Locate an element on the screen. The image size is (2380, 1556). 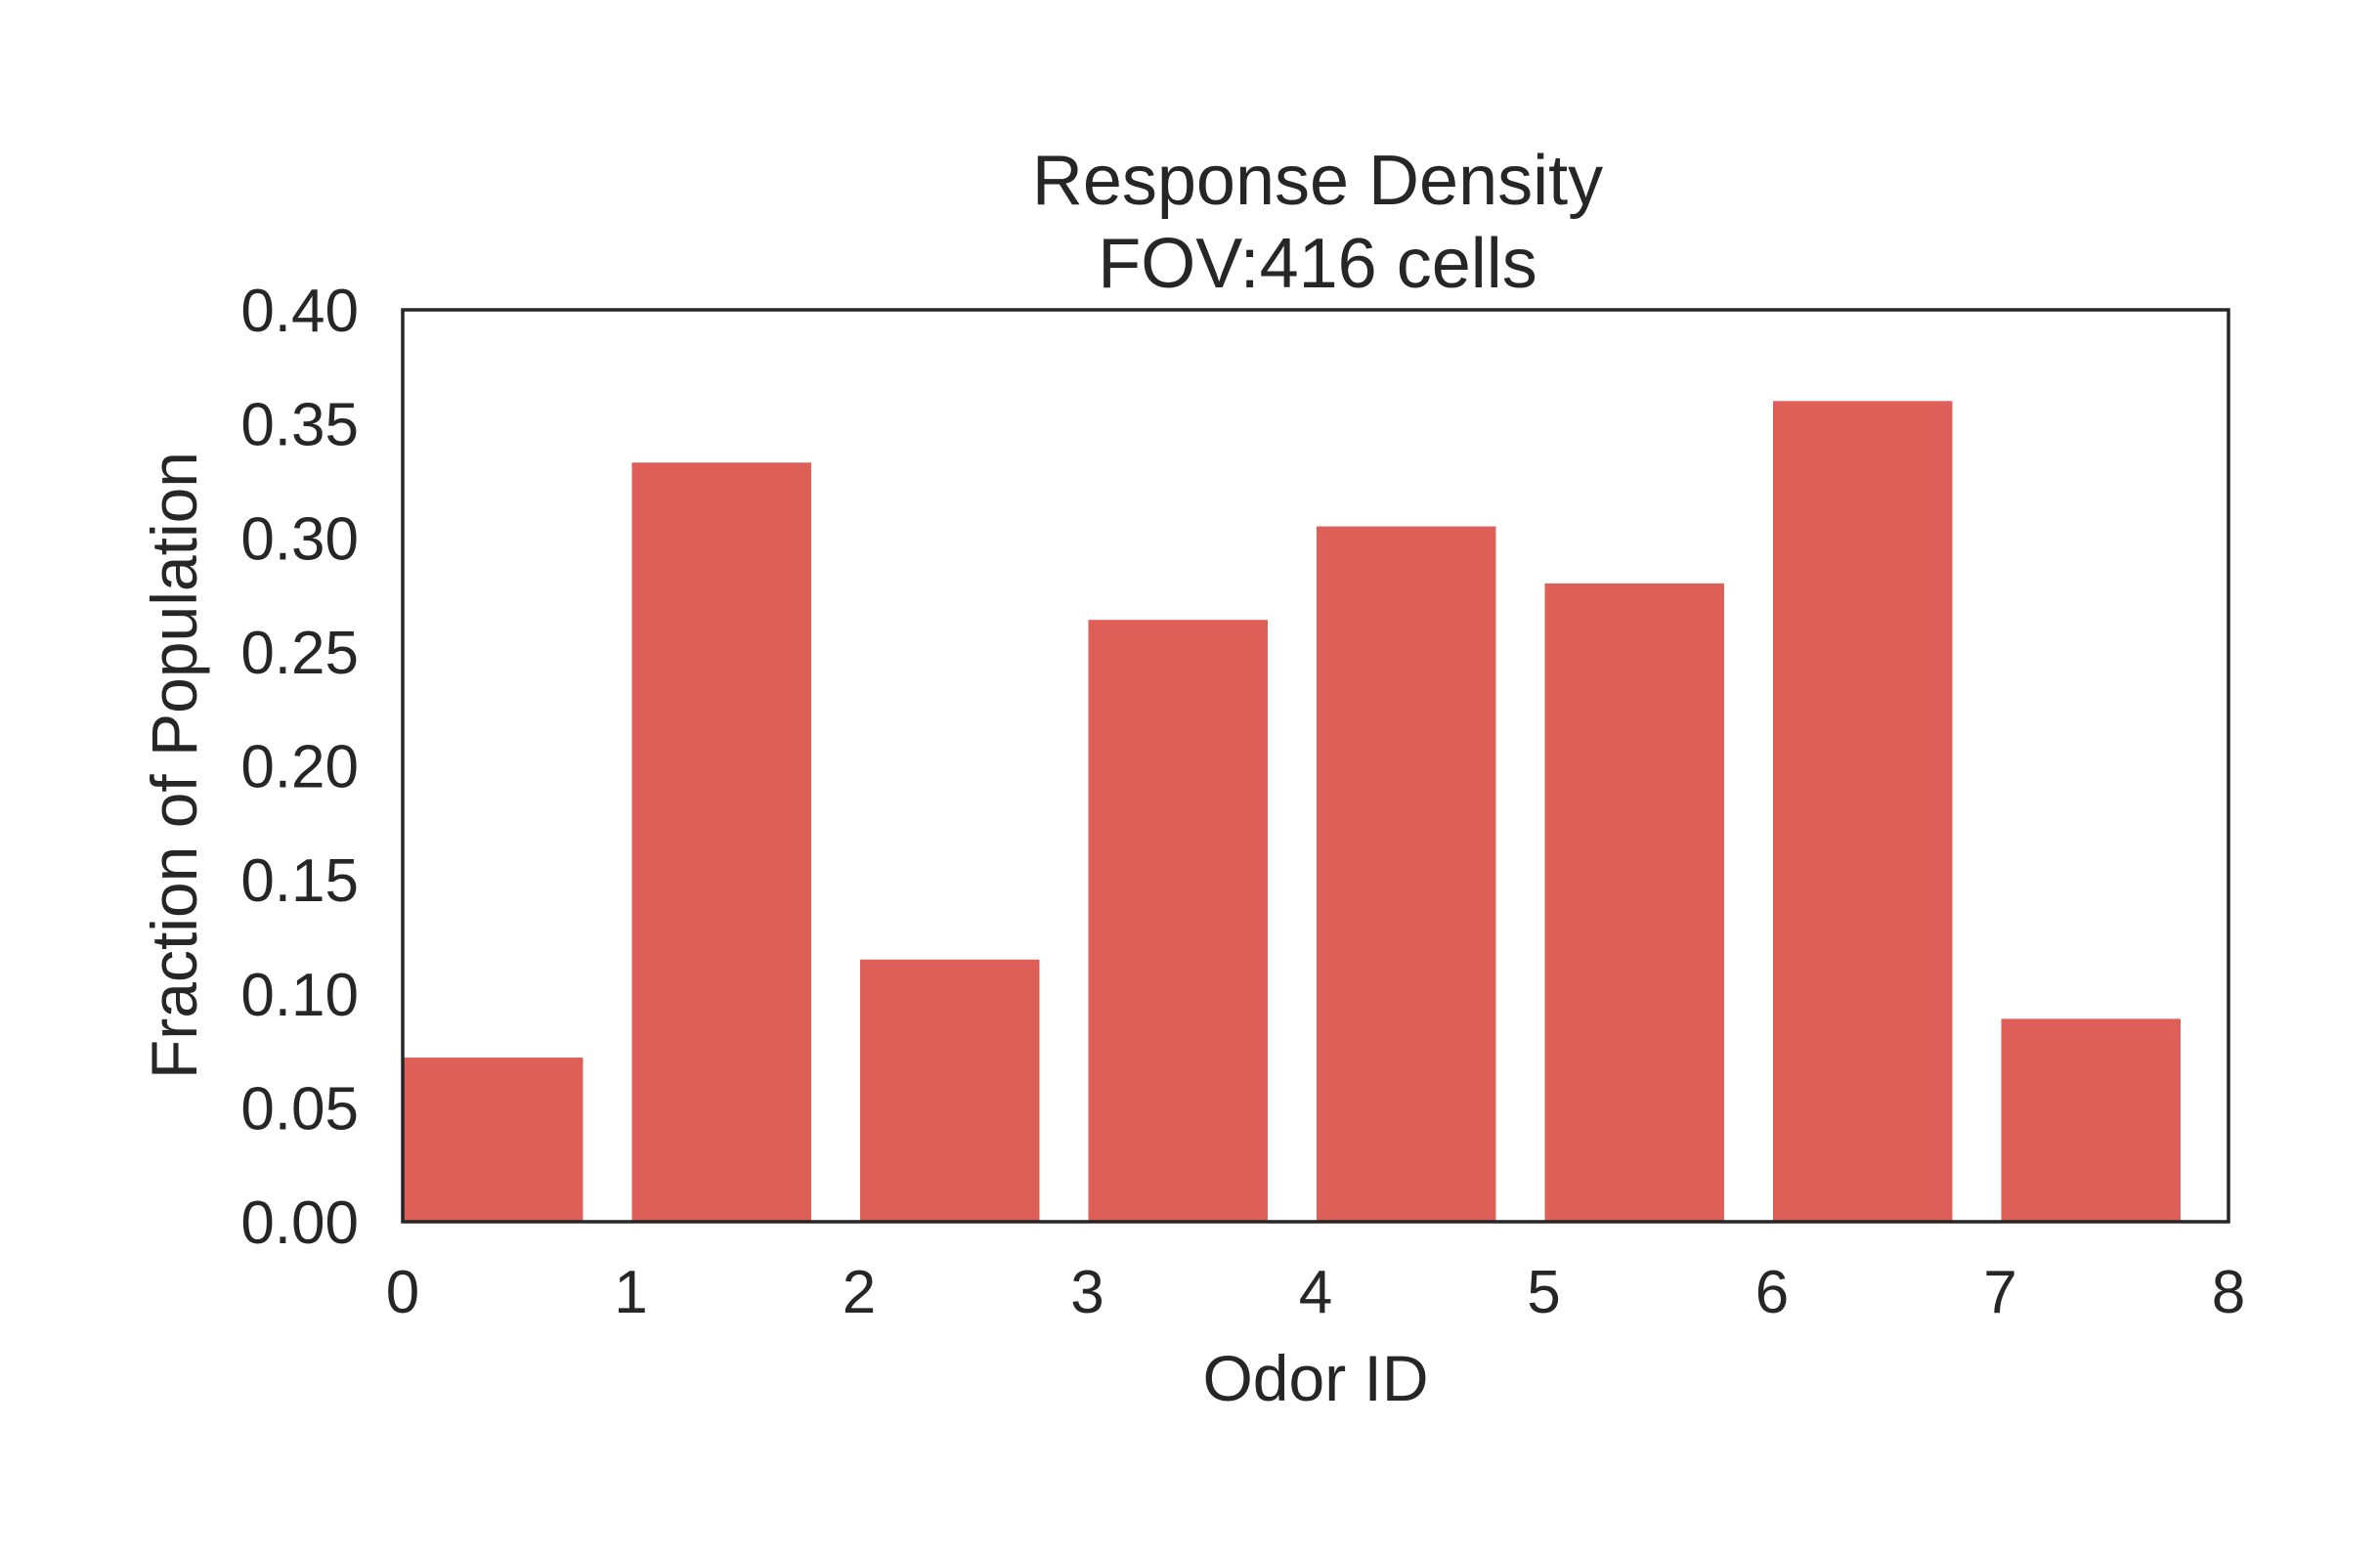
y-tick-label: 0.00 is located at coordinates (299, 1223).